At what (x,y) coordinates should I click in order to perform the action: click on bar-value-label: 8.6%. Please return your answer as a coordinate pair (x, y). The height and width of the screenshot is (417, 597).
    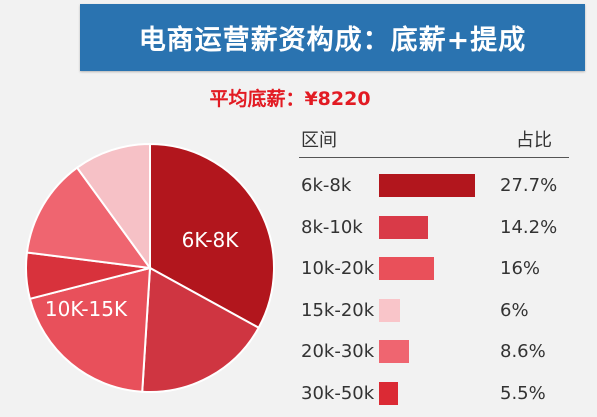
    Looking at the image, I should click on (523, 351).